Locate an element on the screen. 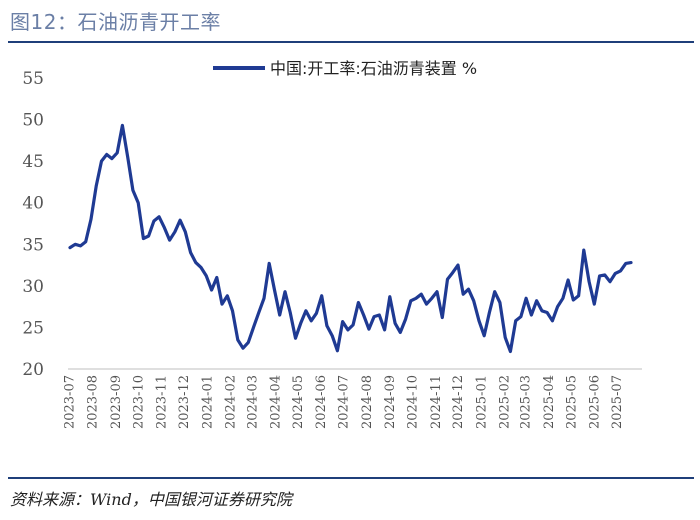 This screenshot has width=700, height=520. x-tick-label: 2024-05 is located at coordinates (298, 402).